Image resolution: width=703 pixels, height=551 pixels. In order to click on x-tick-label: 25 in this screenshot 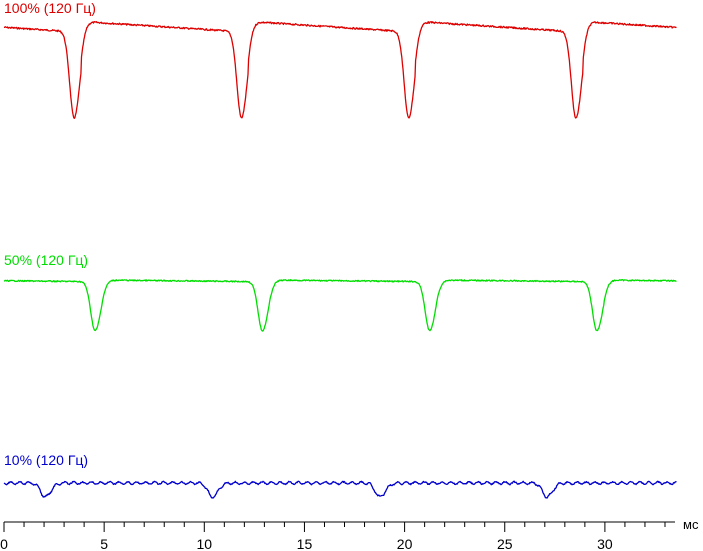, I will do `click(505, 543)`.